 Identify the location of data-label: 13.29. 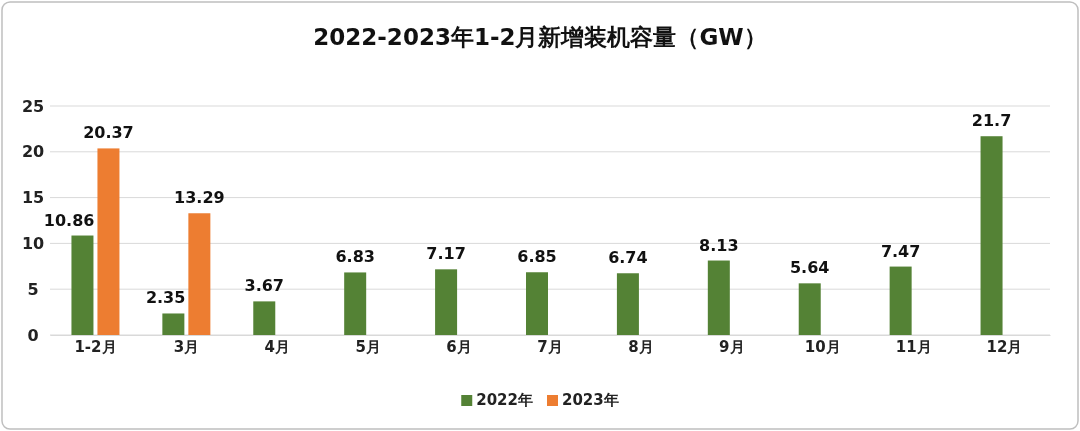
(199, 198).